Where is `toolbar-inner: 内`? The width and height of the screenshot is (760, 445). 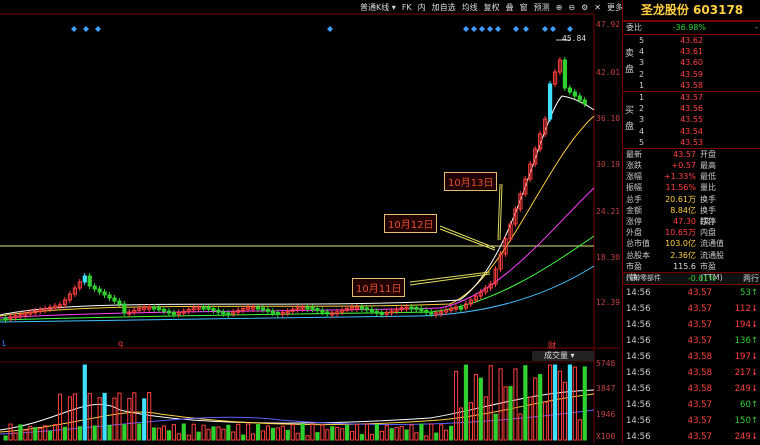 toolbar-inner: 内 is located at coordinates (421, 7).